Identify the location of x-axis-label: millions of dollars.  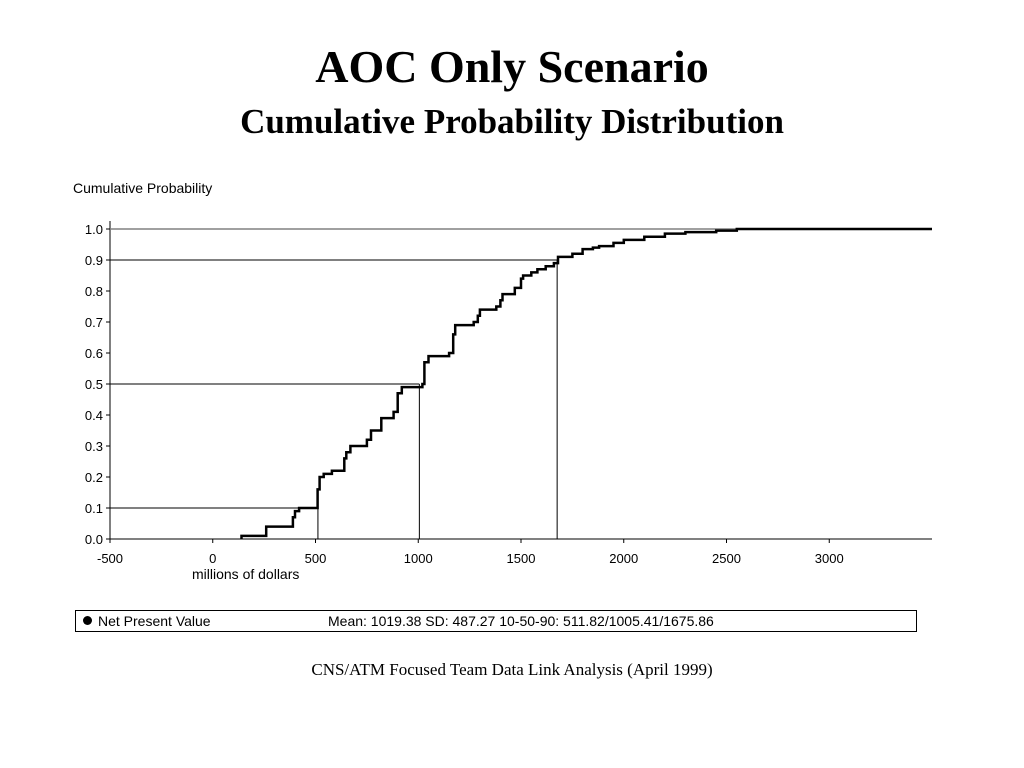
(245, 574).